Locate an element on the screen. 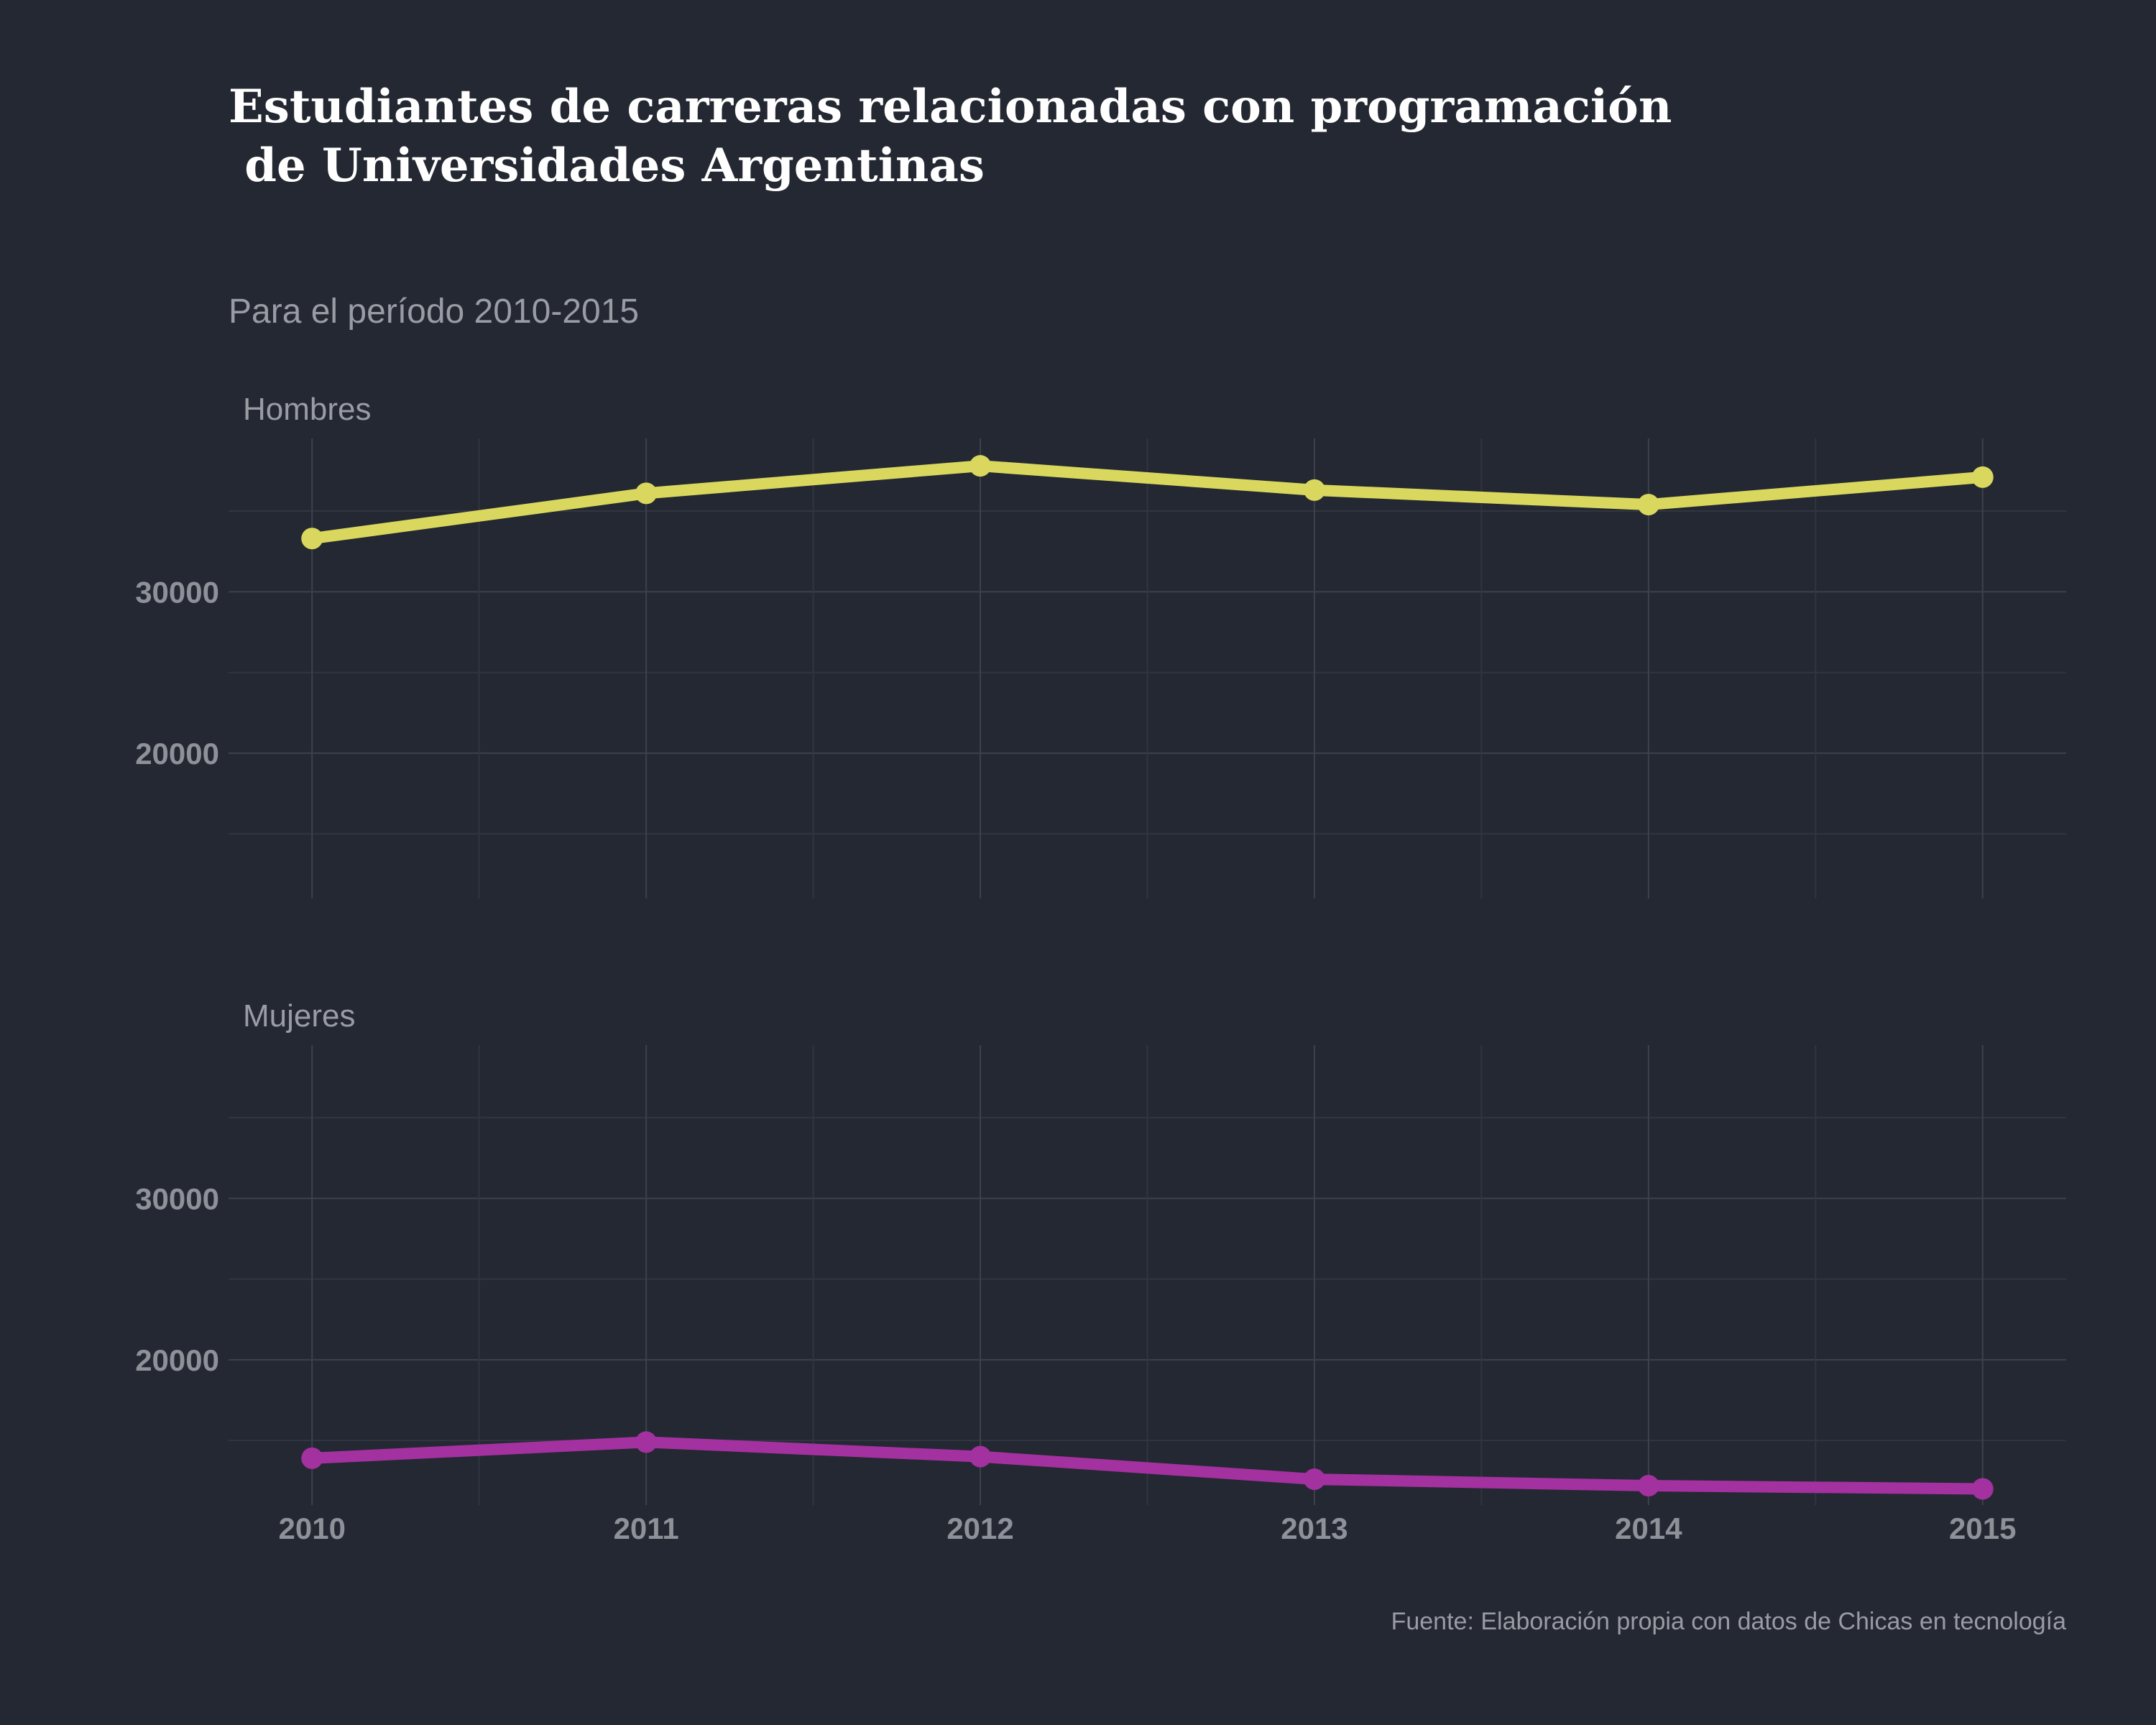 The height and width of the screenshot is (1725, 2156). data-point-mujeres-2011 is located at coordinates (646, 1442).